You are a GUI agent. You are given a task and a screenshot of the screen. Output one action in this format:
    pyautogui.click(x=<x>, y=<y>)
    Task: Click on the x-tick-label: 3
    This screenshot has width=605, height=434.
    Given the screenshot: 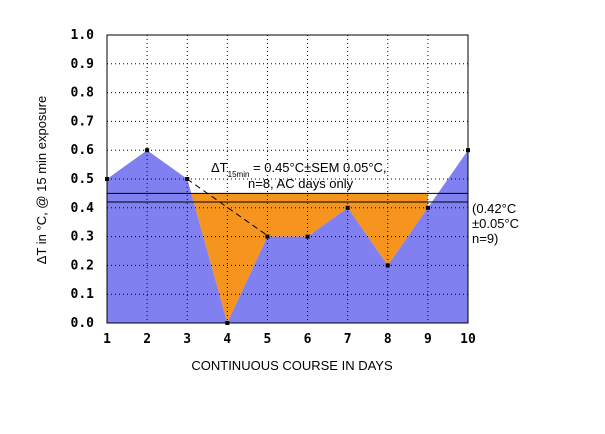 What is the action you would take?
    pyautogui.click(x=187, y=339)
    